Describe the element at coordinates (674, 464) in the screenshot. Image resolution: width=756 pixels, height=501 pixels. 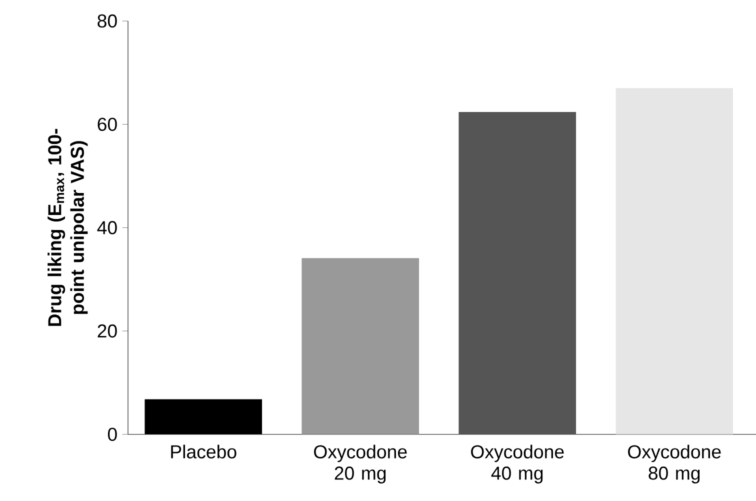
I see `x-tick-label: Oxycodone 80 mg` at that location.